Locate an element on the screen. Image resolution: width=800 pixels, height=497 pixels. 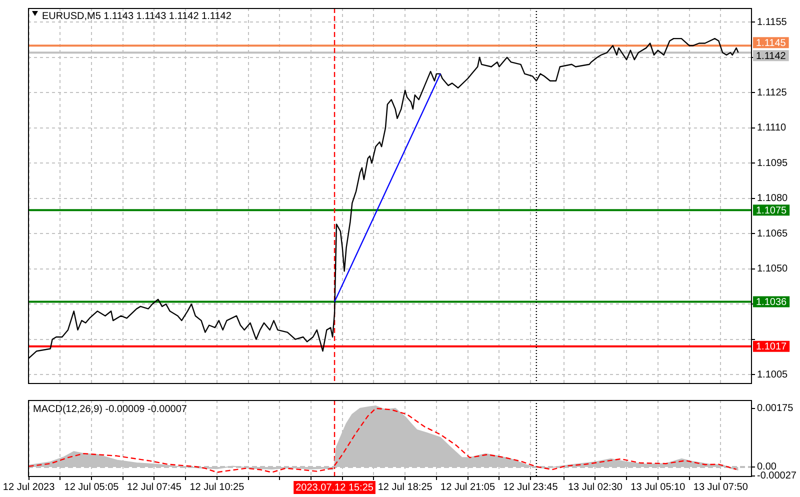
x-tick-label: 13 Jul 07:50 is located at coordinates (720, 487).